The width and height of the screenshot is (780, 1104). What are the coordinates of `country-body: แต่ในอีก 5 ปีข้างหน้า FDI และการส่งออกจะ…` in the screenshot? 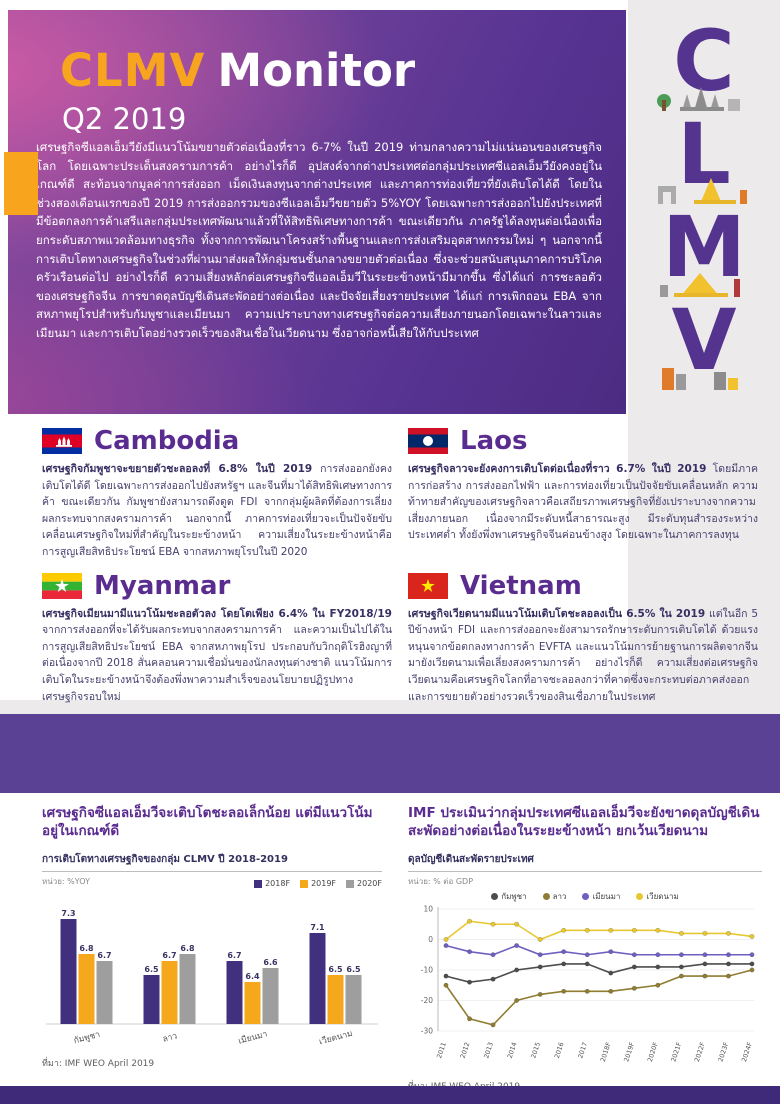 It's located at (583, 655).